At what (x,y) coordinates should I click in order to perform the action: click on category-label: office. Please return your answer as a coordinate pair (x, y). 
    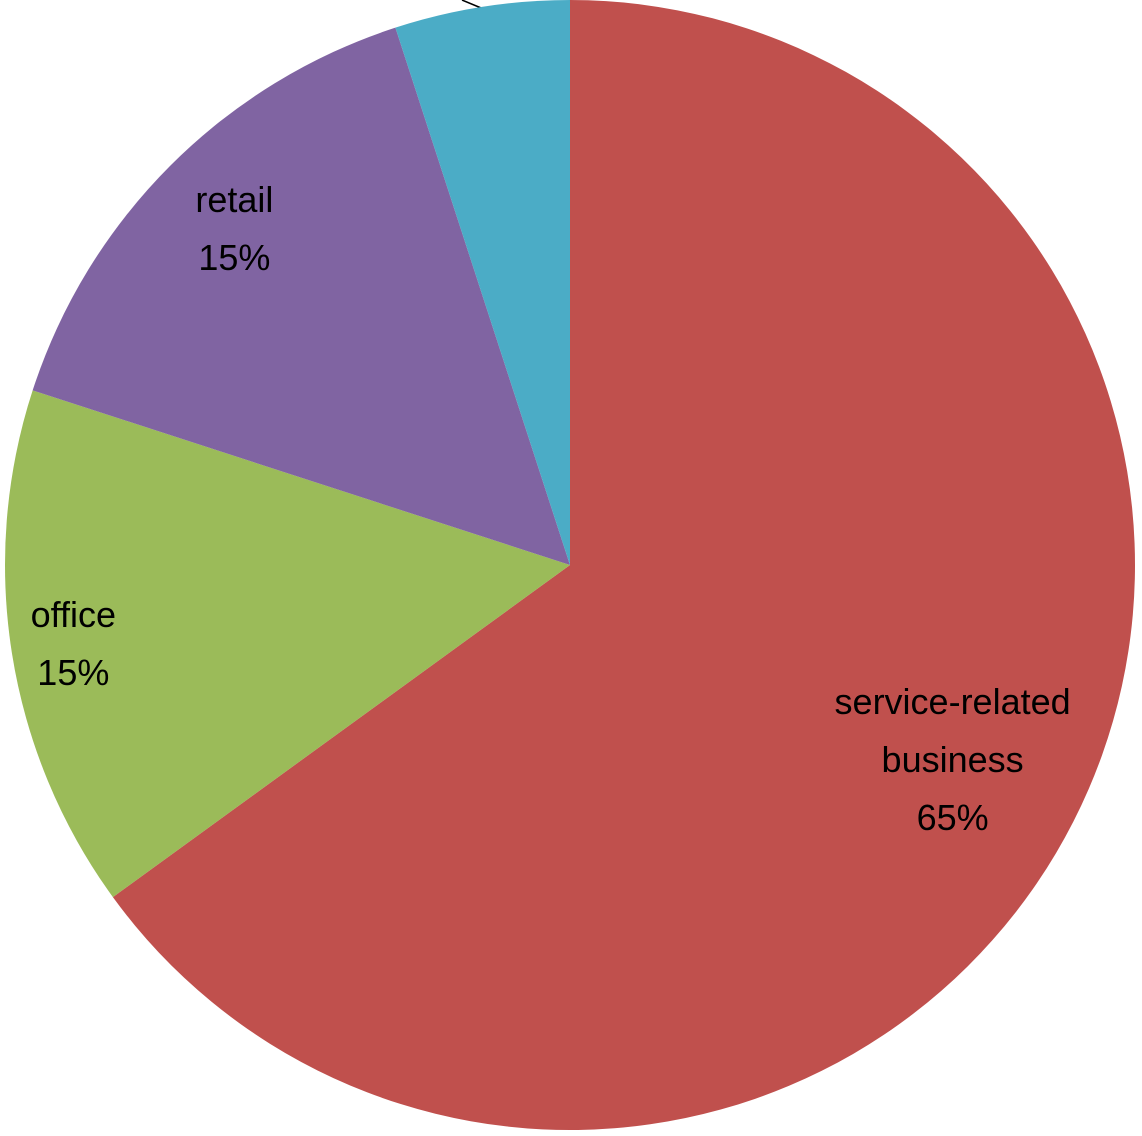
    Looking at the image, I should click on (73, 614).